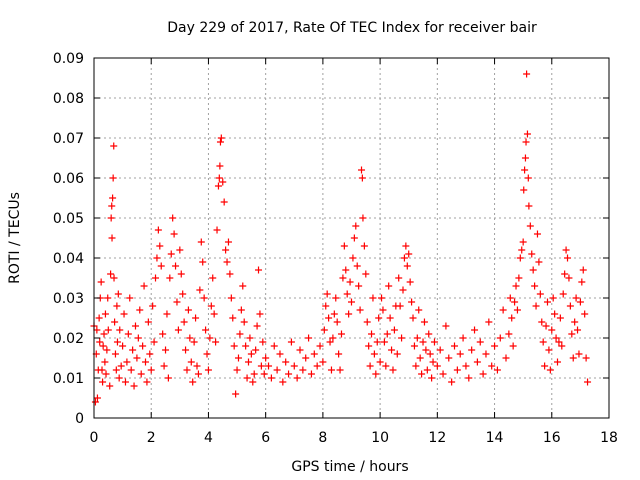 This screenshot has height=480, width=640. I want to click on y-tick-label: 0.03, so click(68, 299).